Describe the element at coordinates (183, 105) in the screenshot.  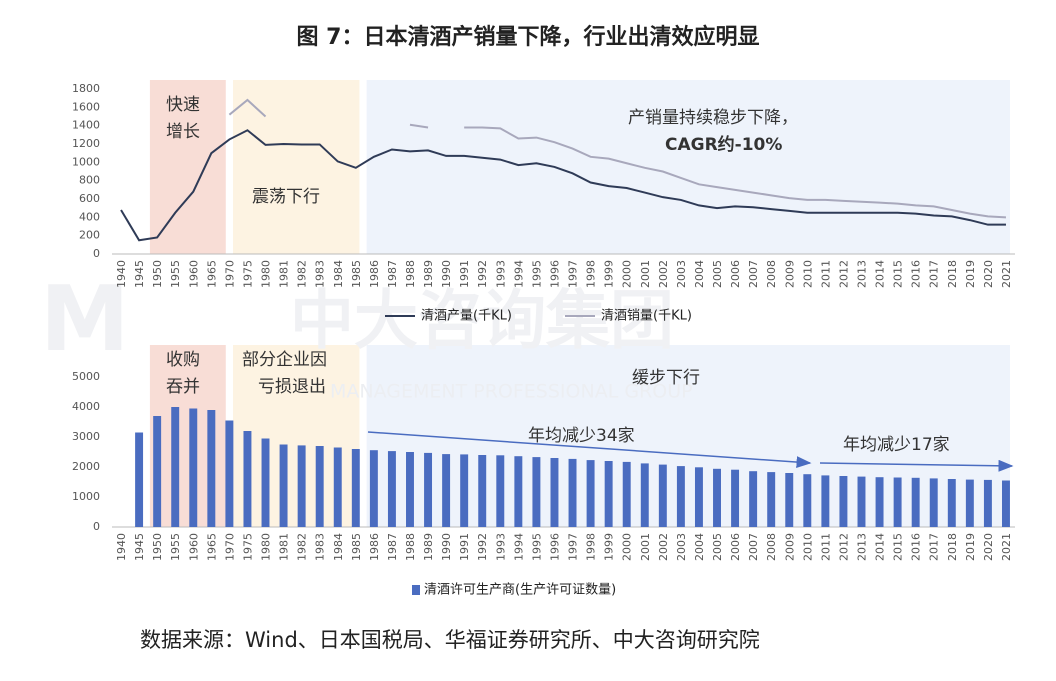
I see `annotation: 快速` at that location.